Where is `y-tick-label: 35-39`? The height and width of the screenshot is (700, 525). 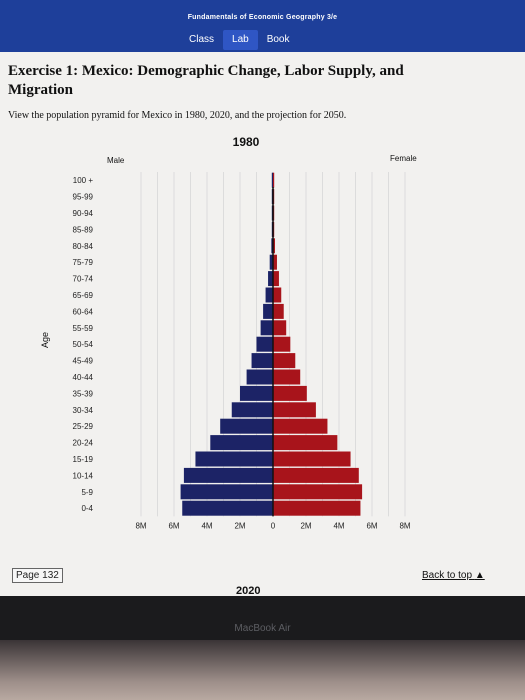 y-tick-label: 35-39 is located at coordinates (83, 393).